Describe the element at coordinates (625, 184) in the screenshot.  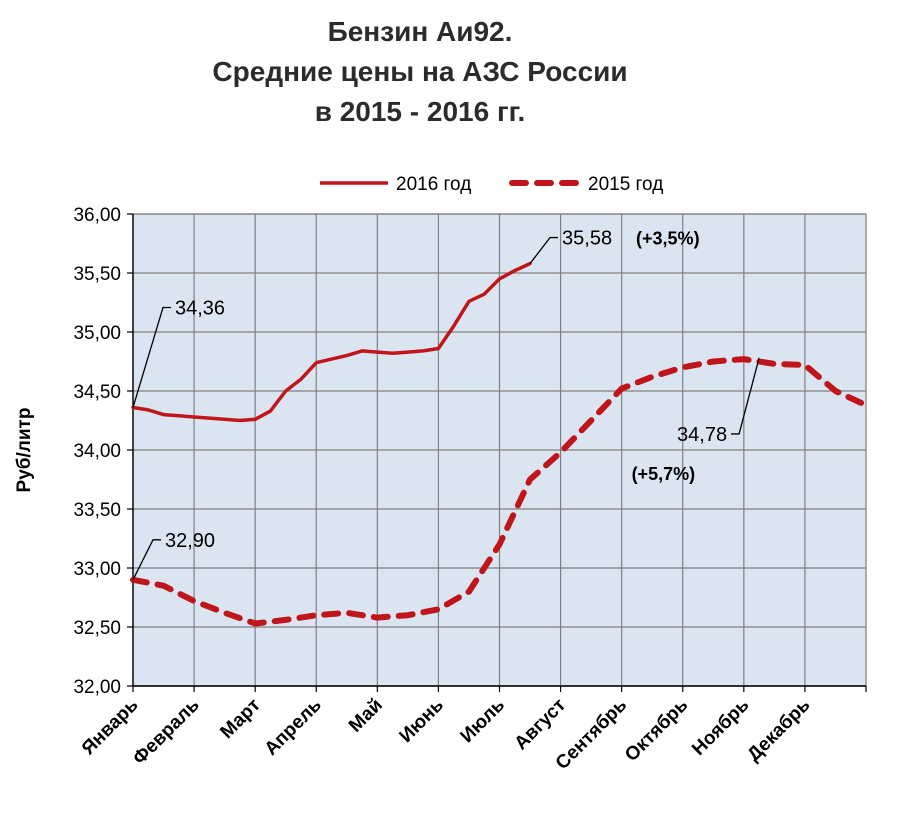
I see `legend-label-2015: 2015 год` at that location.